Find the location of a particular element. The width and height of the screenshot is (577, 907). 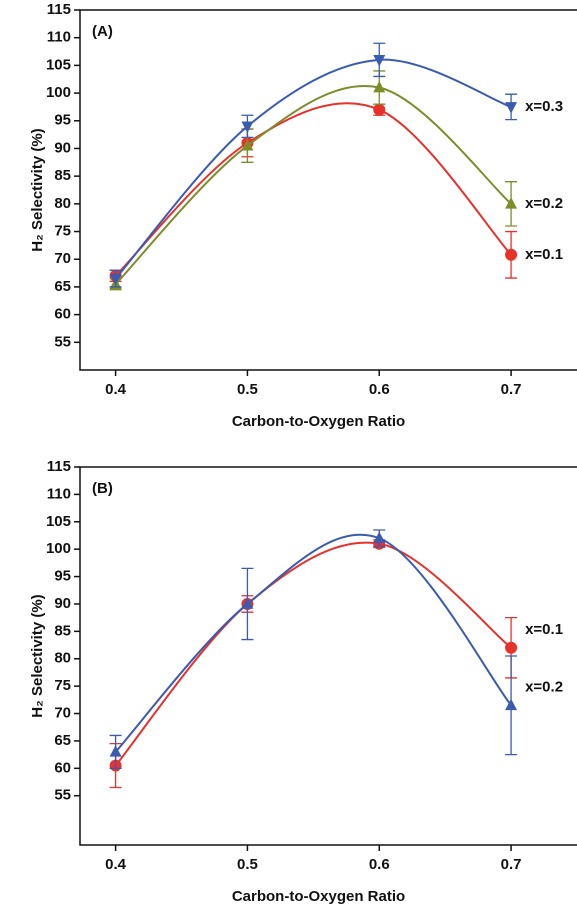

panel-label: (A) is located at coordinates (102, 31).